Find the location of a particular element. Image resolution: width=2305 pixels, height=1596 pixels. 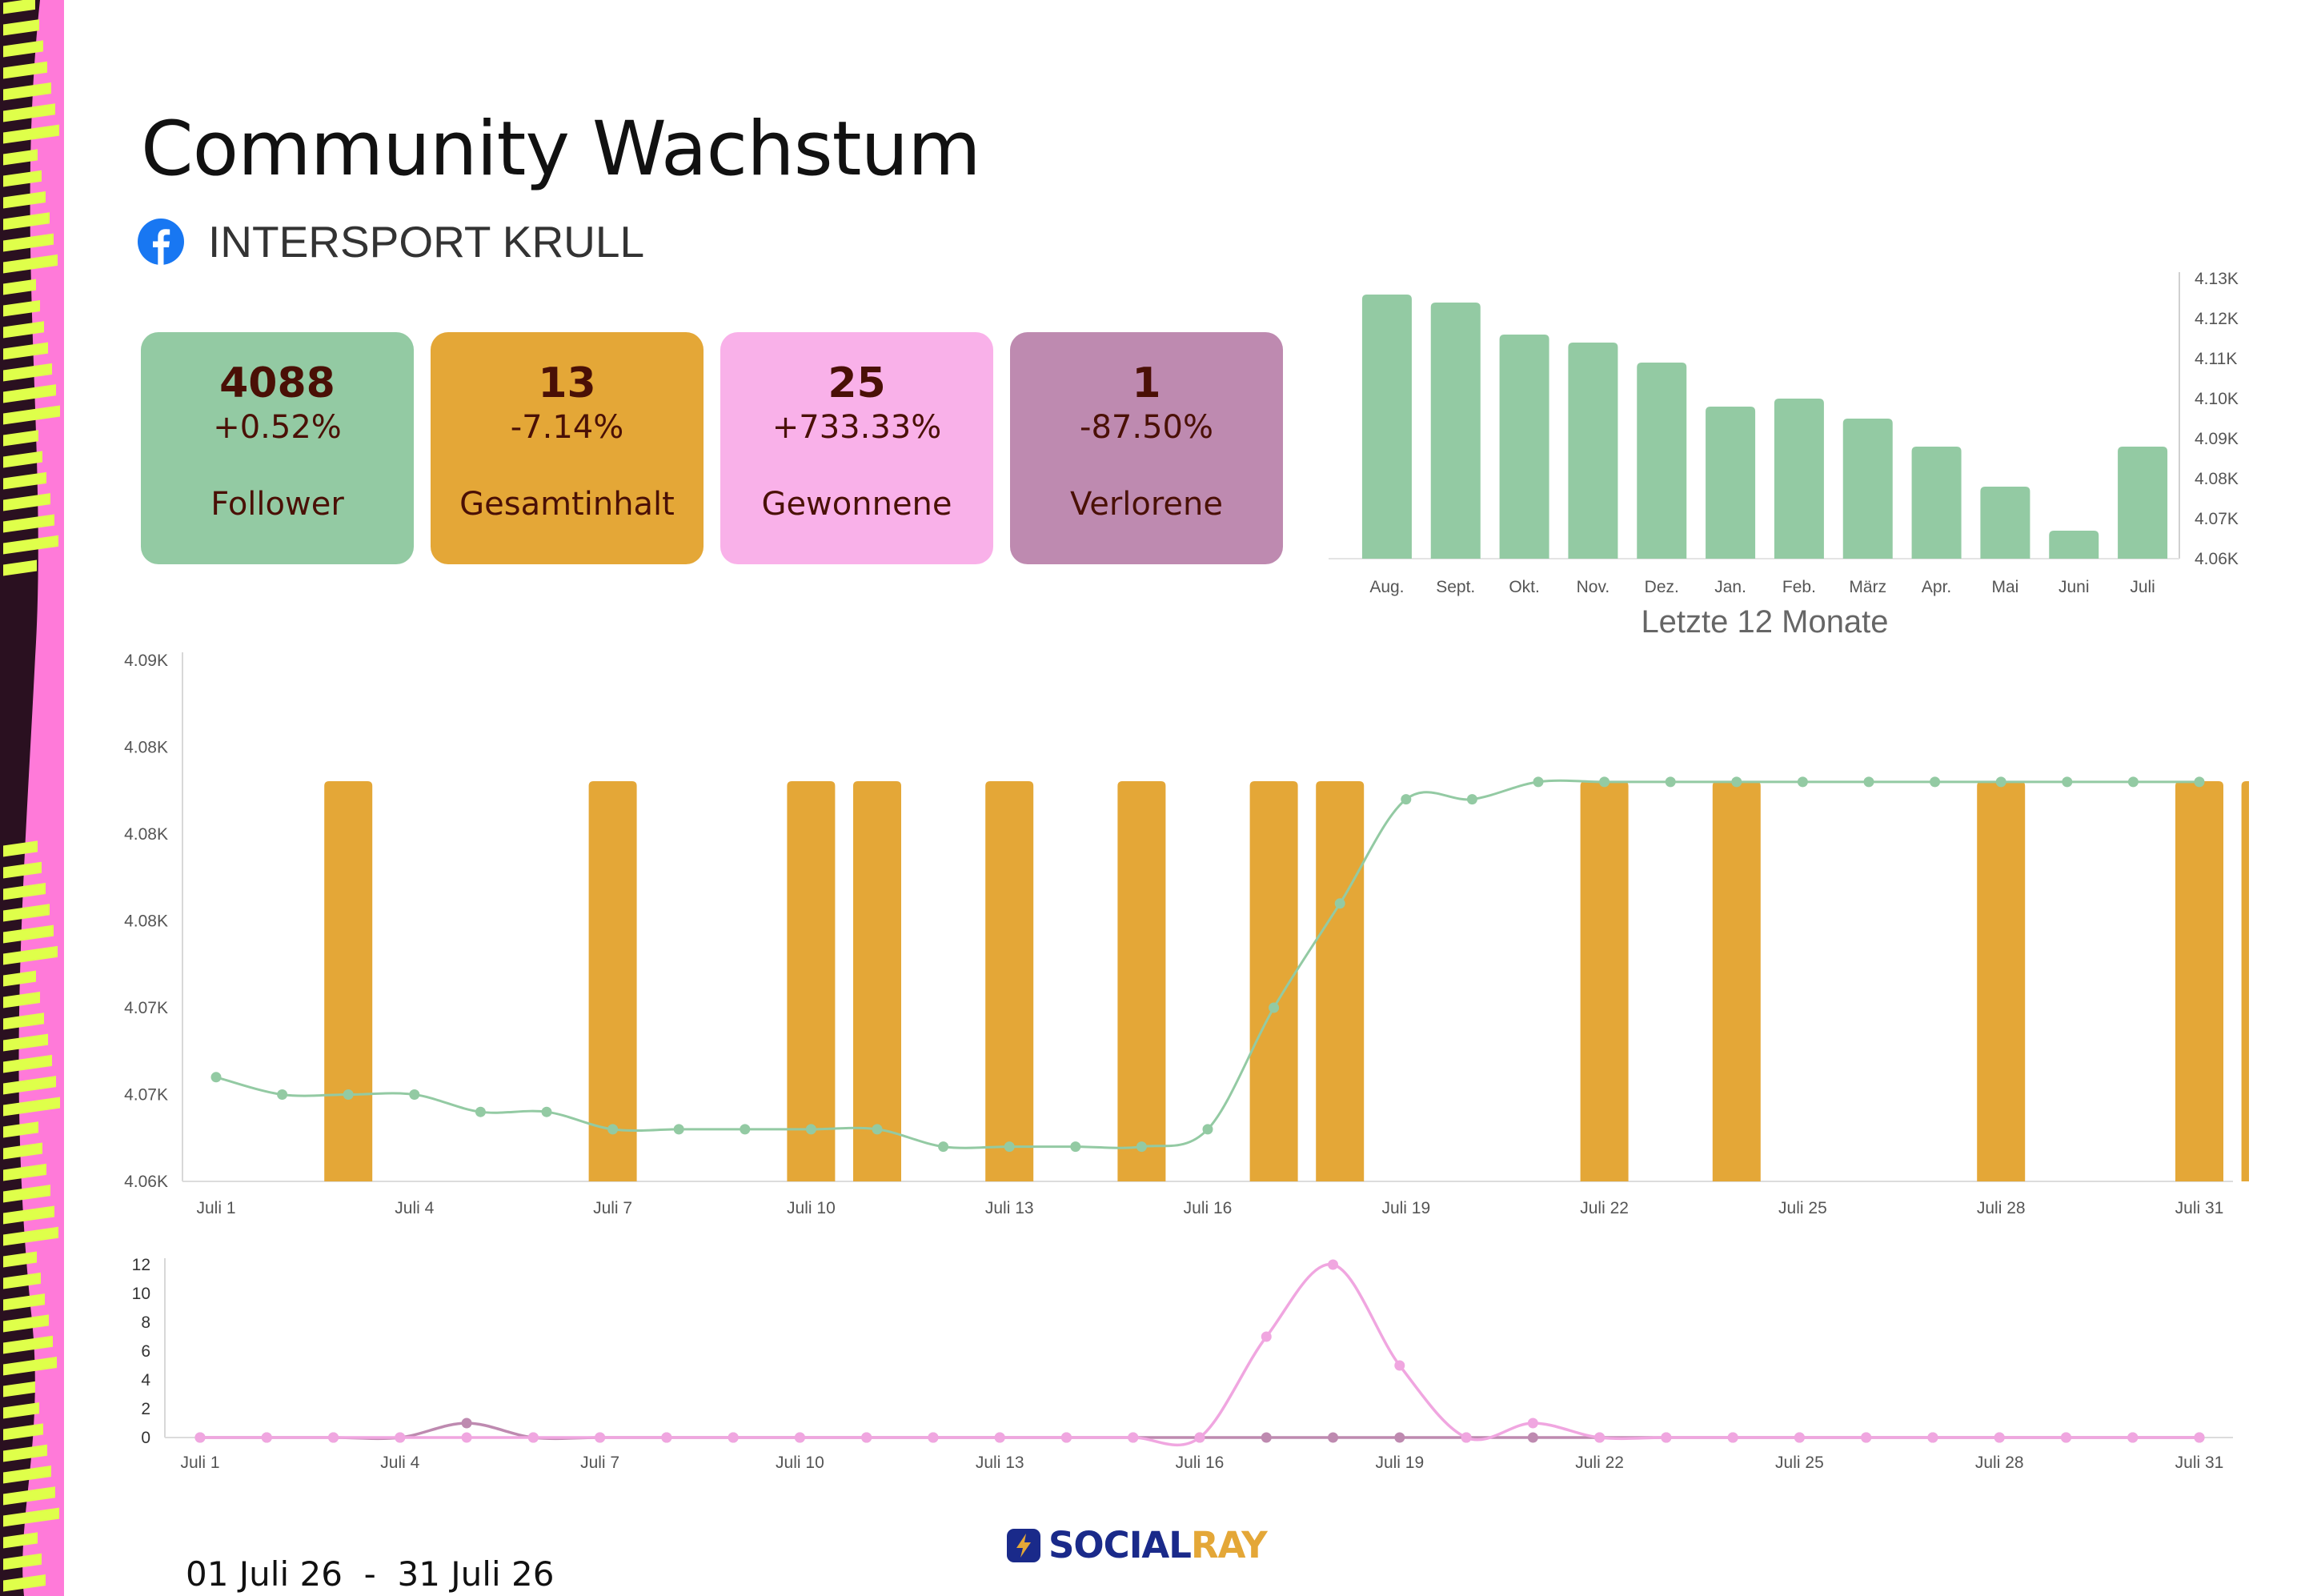

account-name: INTERSPORT KRULL is located at coordinates (426, 242).